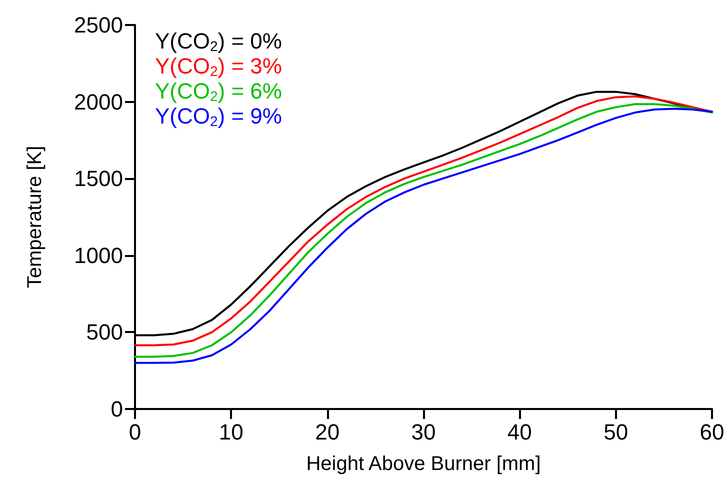 The width and height of the screenshot is (728, 500). I want to click on x-tick-label: 50, so click(616, 432).